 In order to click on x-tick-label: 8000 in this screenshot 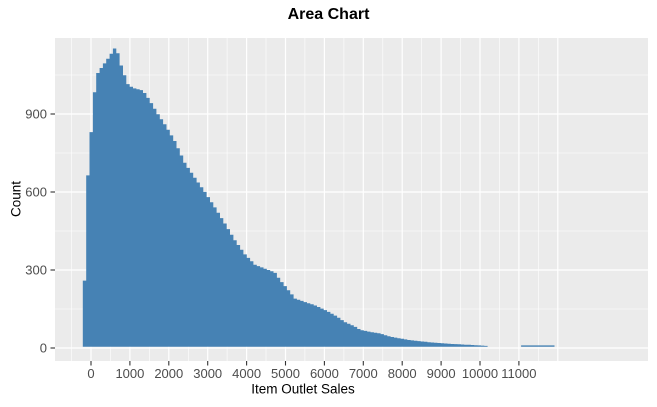, I will do `click(402, 373)`.